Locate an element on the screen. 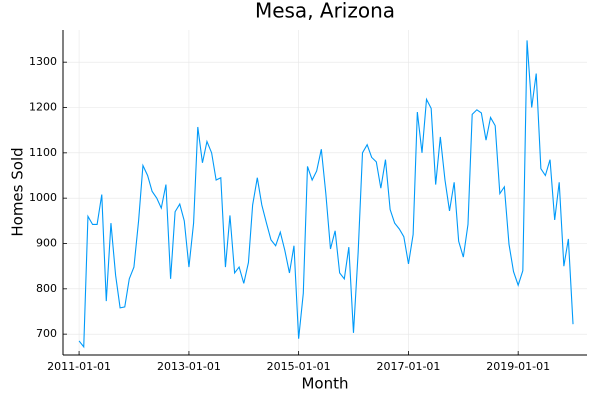 Image resolution: width=600 pixels, height=404 pixels. y-axis-label: Homes Sold is located at coordinates (18, 191).